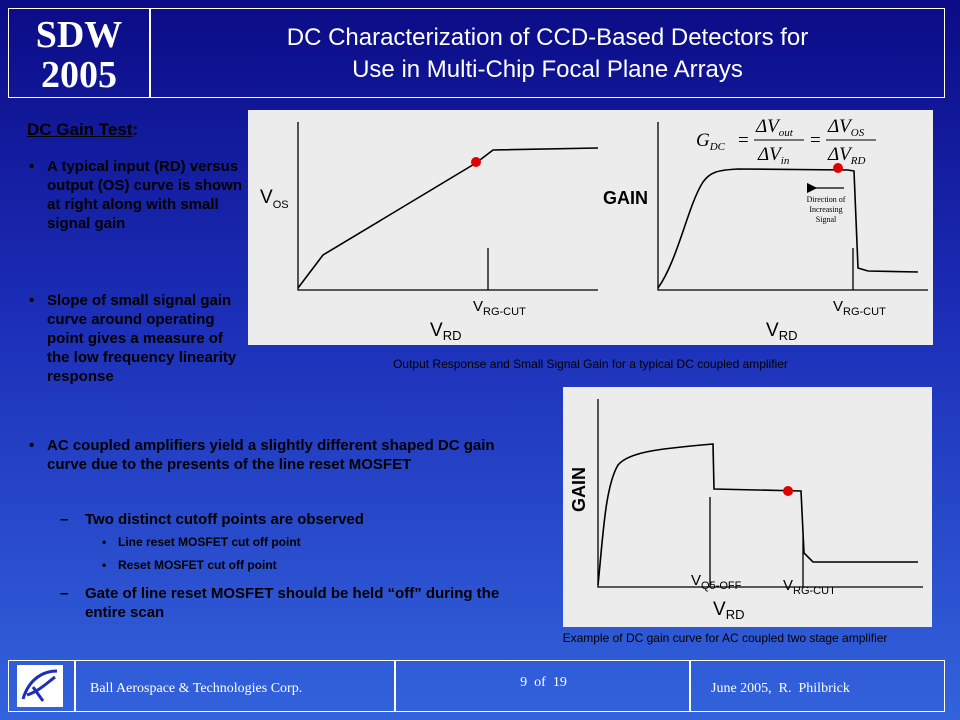 This screenshot has height=720, width=960. I want to click on figure-panel: GAIN VQ5-OFF VRG-CUT VRD, so click(747, 507).